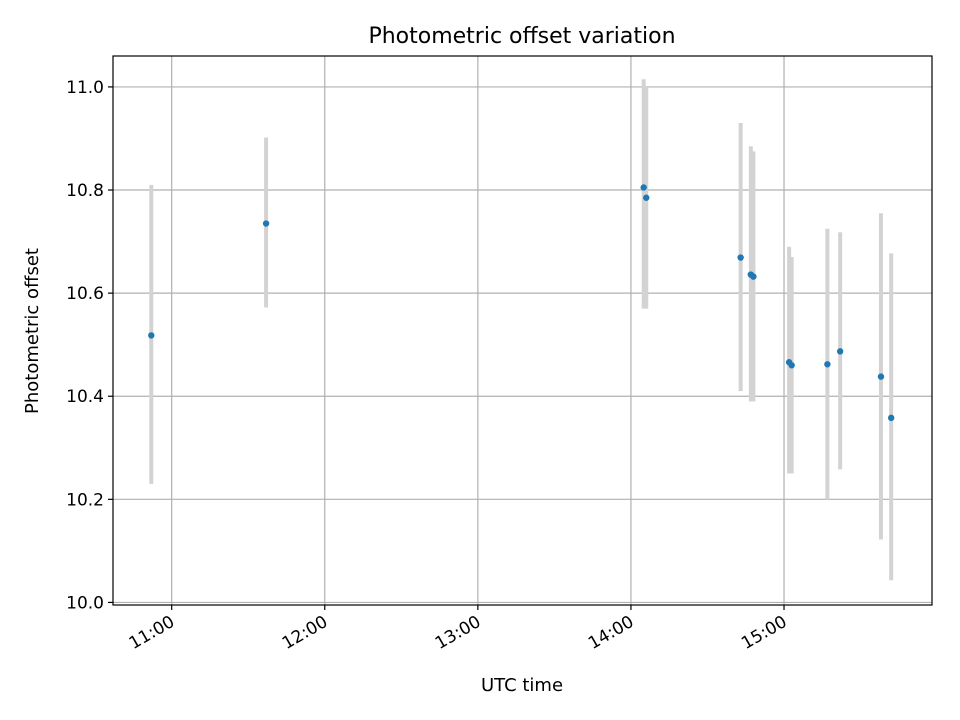 This screenshot has height=720, width=960. I want to click on y-tick-label: 10.4, so click(85, 397).